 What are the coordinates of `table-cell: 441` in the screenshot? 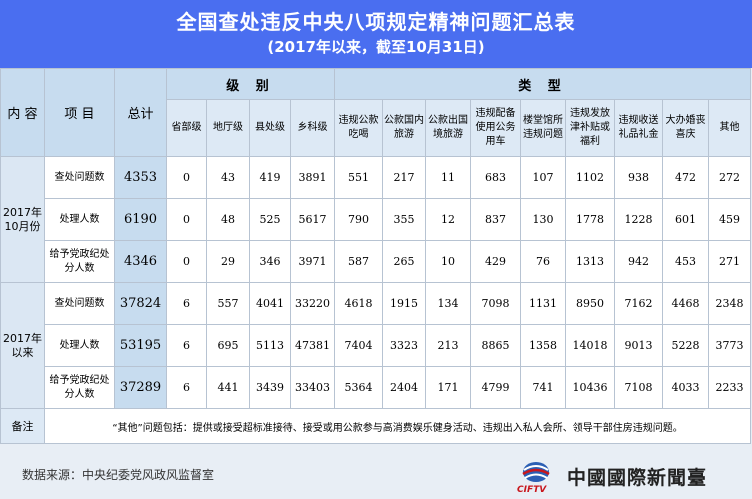 It's located at (228, 387).